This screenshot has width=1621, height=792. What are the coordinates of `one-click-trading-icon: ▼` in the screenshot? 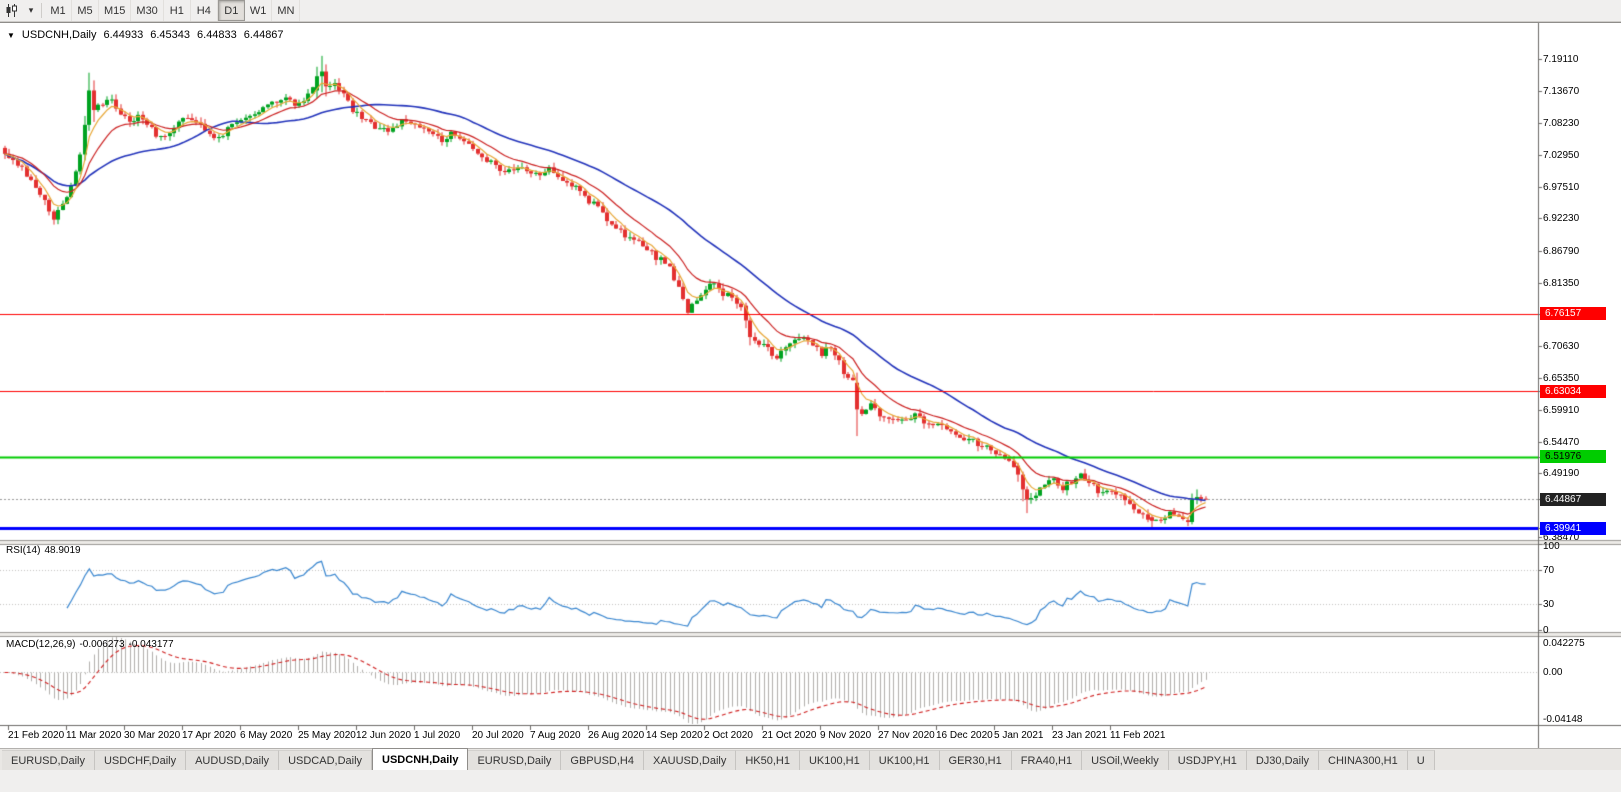 It's located at (11, 35).